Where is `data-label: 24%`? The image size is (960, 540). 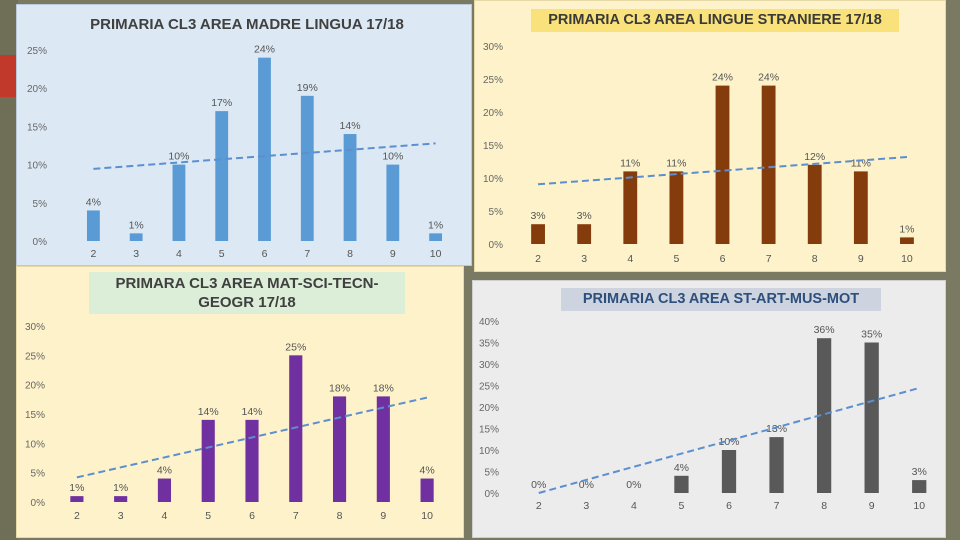
data-label: 24% is located at coordinates (264, 50).